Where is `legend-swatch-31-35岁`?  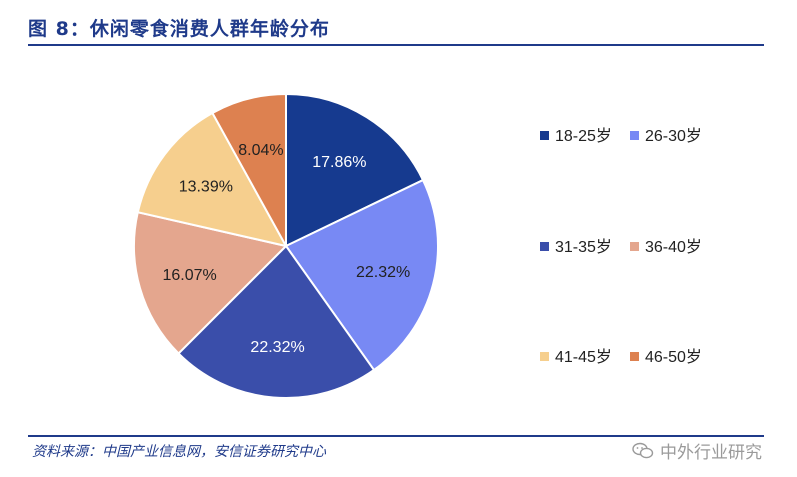
legend-swatch-31-35岁 is located at coordinates (544, 246).